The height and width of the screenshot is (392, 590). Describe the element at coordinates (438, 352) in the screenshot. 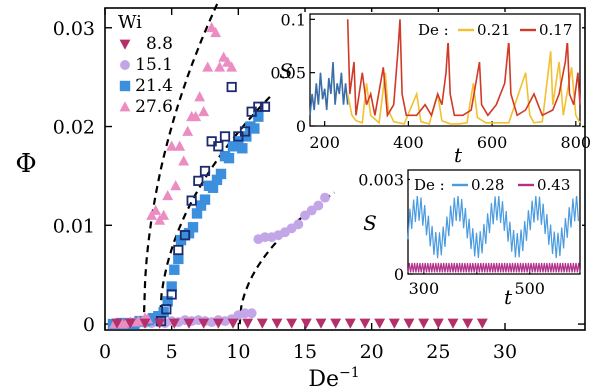

I see `main-x-tick-label: 25` at that location.